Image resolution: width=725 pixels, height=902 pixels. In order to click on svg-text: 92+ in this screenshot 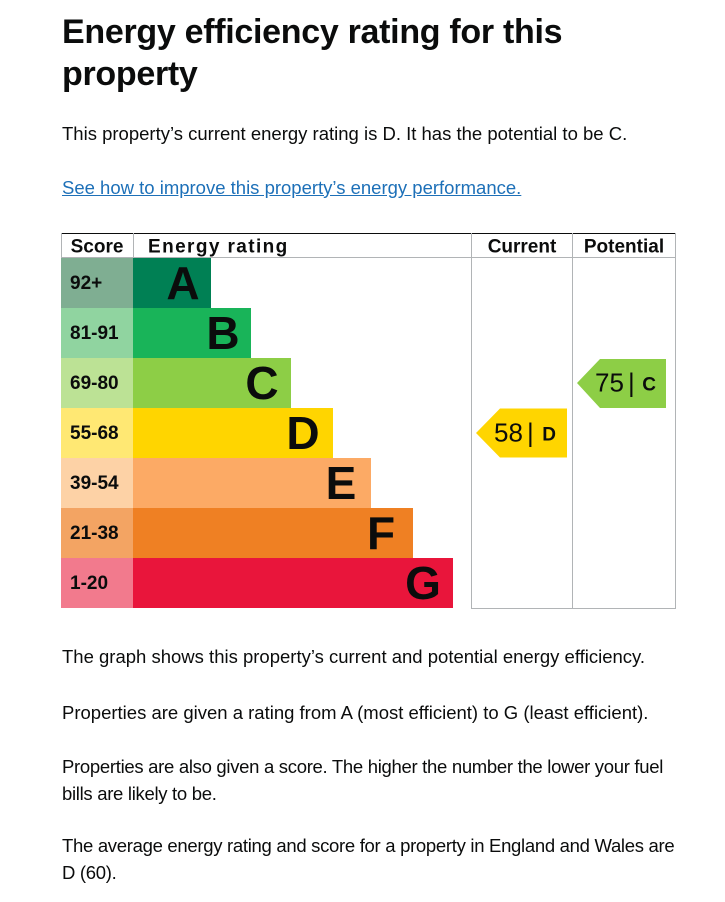, I will do `click(86, 283)`.